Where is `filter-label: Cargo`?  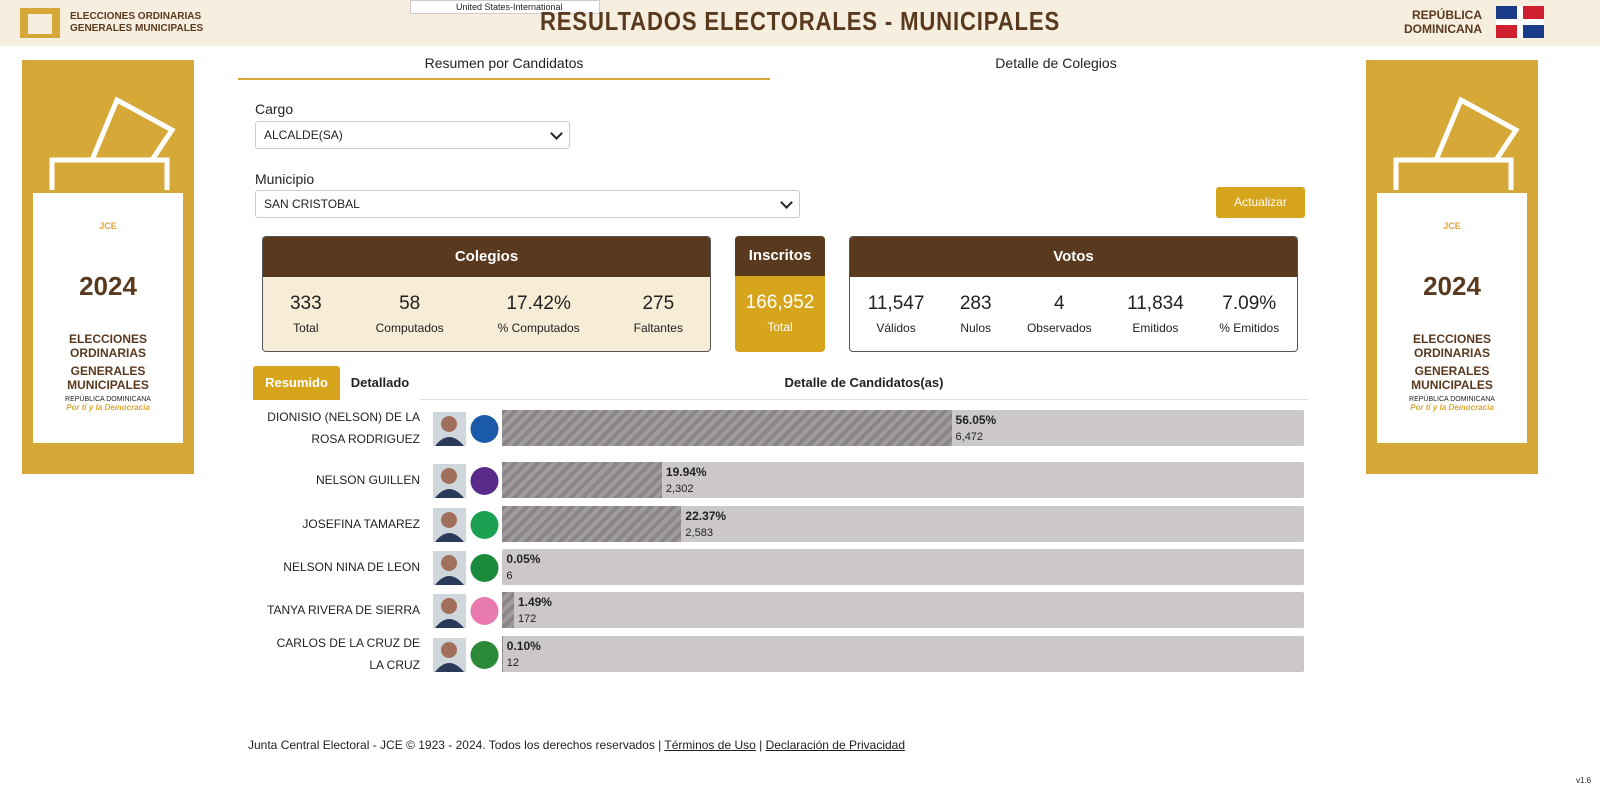 filter-label: Cargo is located at coordinates (274, 109).